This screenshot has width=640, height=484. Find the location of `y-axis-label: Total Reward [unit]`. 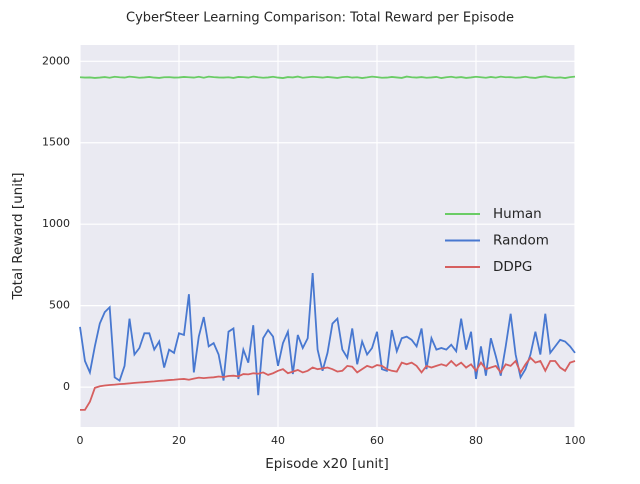

y-axis-label: Total Reward [unit] is located at coordinates (18, 236).